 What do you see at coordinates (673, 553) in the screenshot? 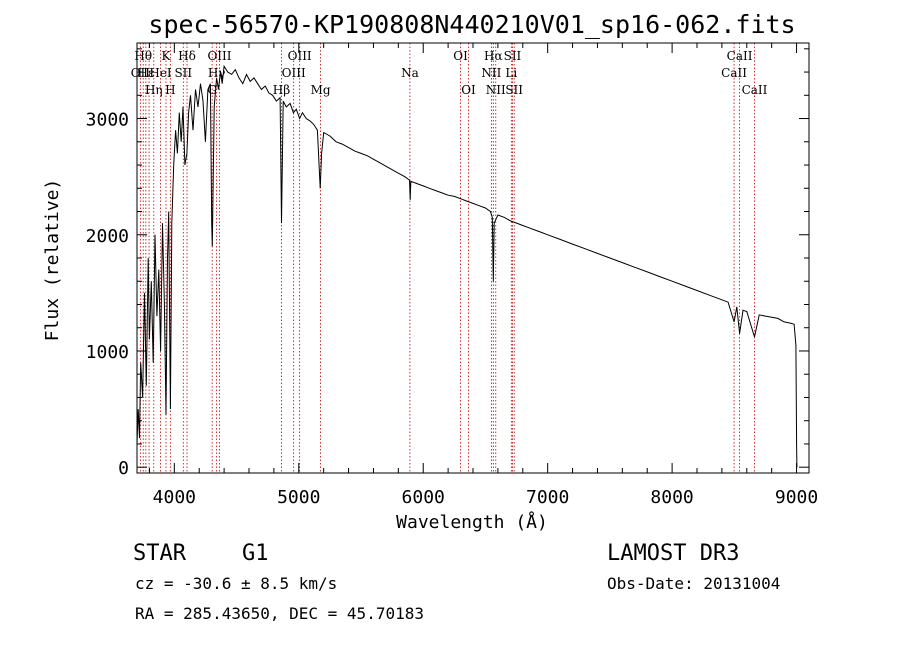
I see `survey-name: LAMOST DR3` at bounding box center [673, 553].